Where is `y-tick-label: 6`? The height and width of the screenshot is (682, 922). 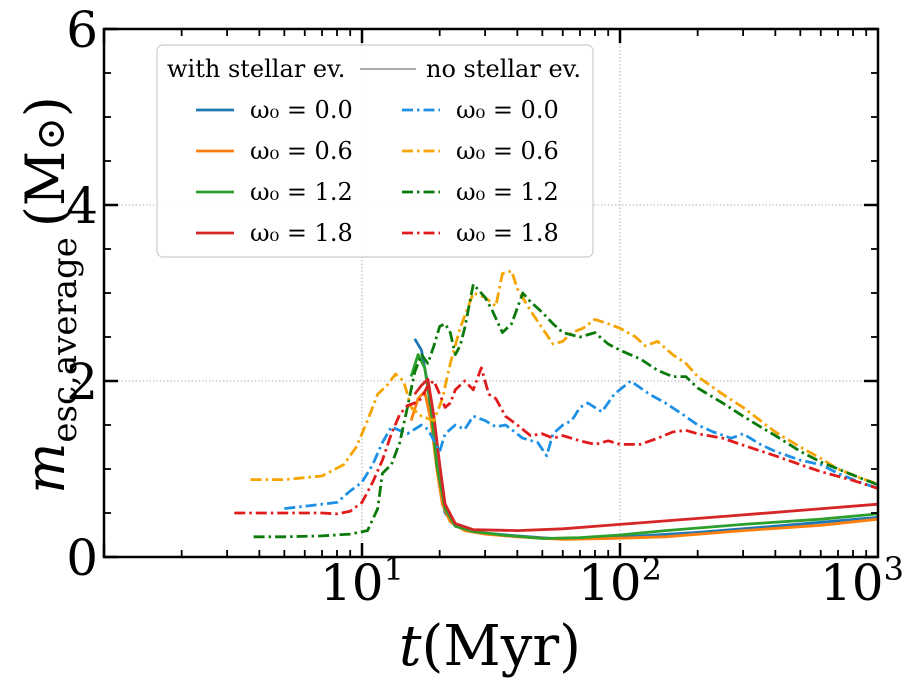
y-tick-label: 6 is located at coordinates (82, 30).